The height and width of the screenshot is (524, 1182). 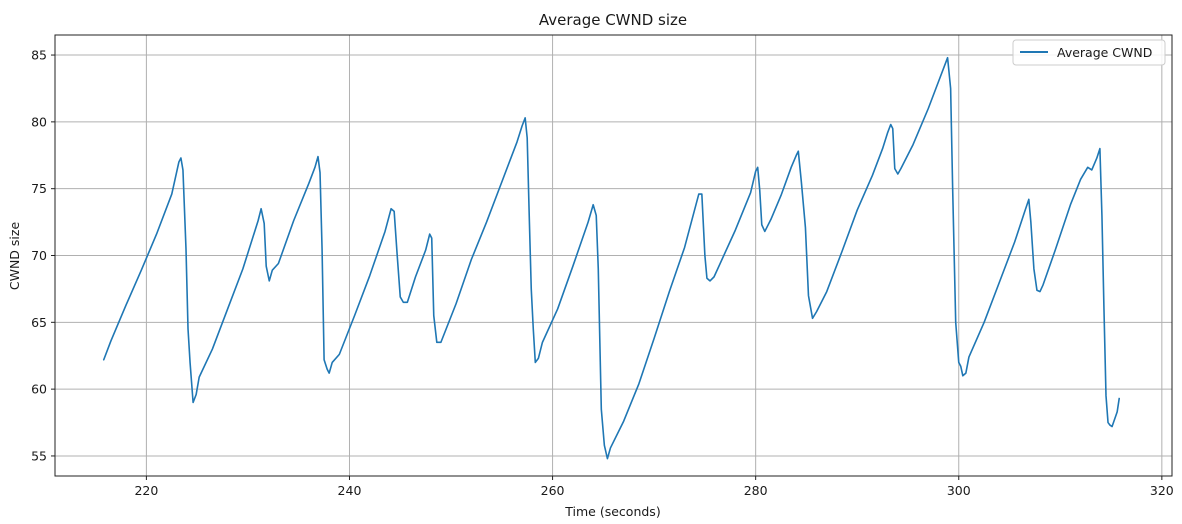 I want to click on x-tick-label: 300, so click(x=959, y=490).